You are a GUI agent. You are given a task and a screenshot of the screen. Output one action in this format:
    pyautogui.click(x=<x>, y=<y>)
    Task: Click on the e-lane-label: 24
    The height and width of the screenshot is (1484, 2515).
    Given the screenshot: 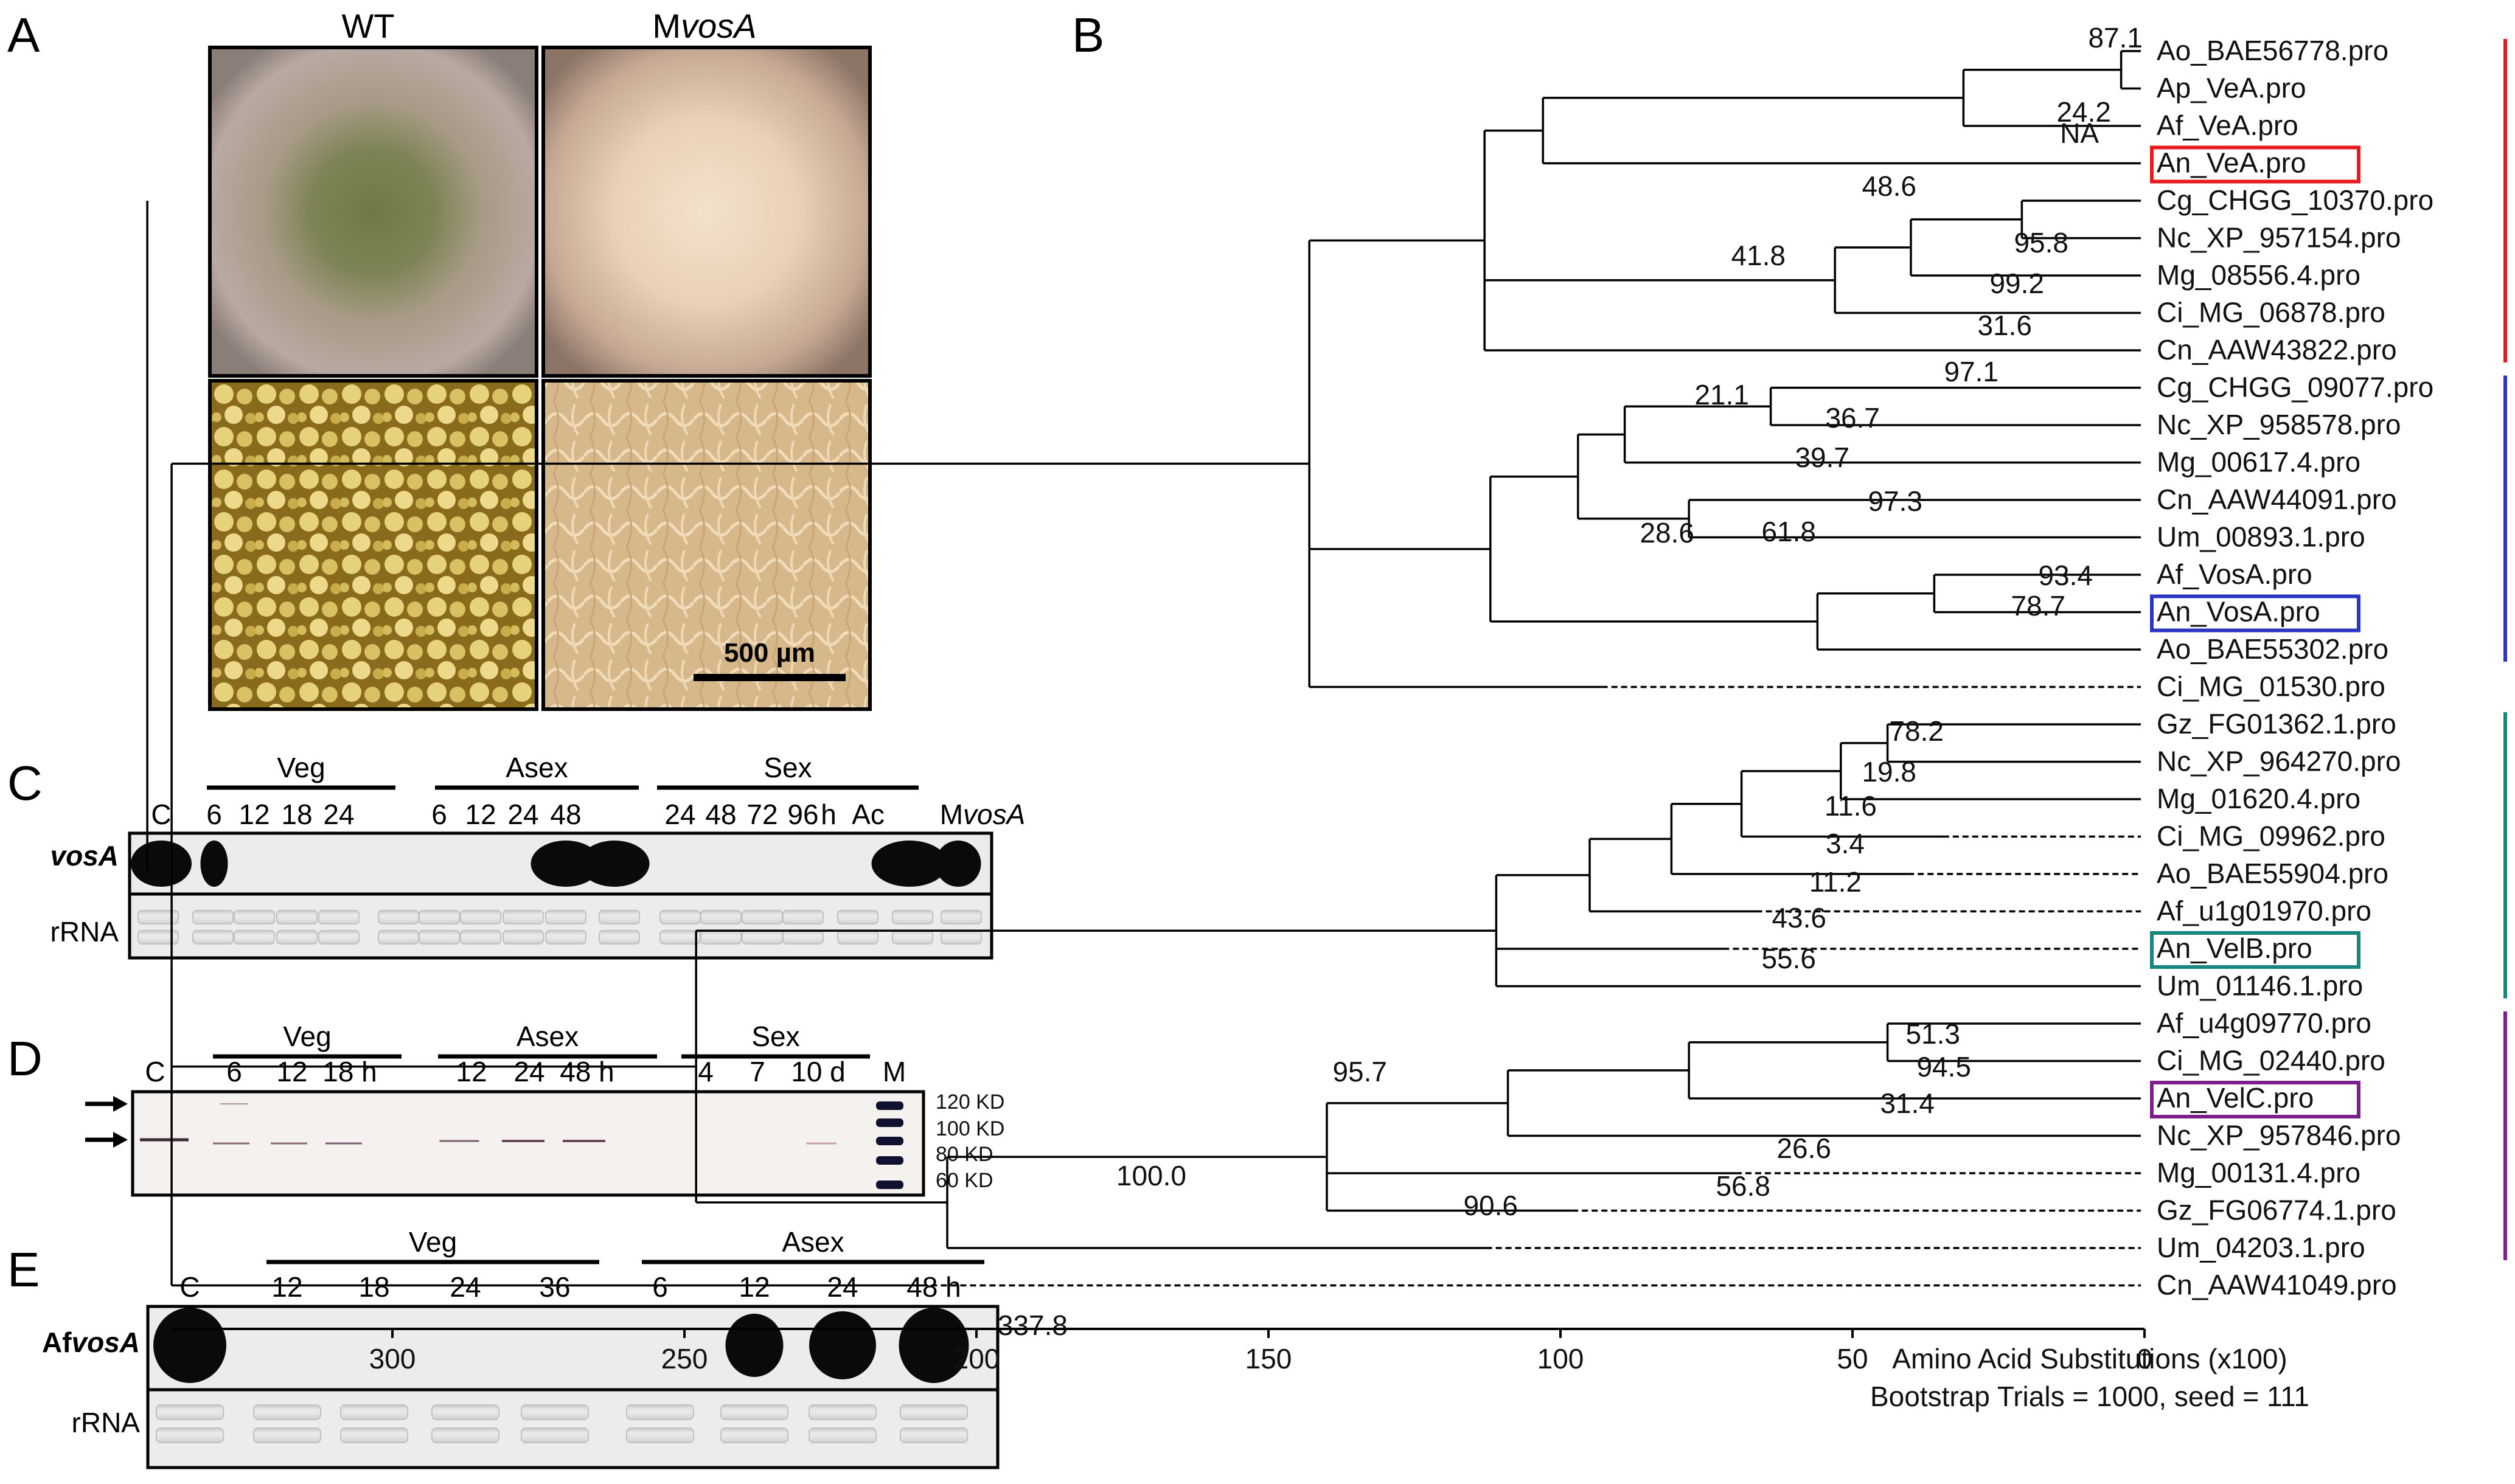 What is the action you would take?
    pyautogui.click(x=466, y=1287)
    